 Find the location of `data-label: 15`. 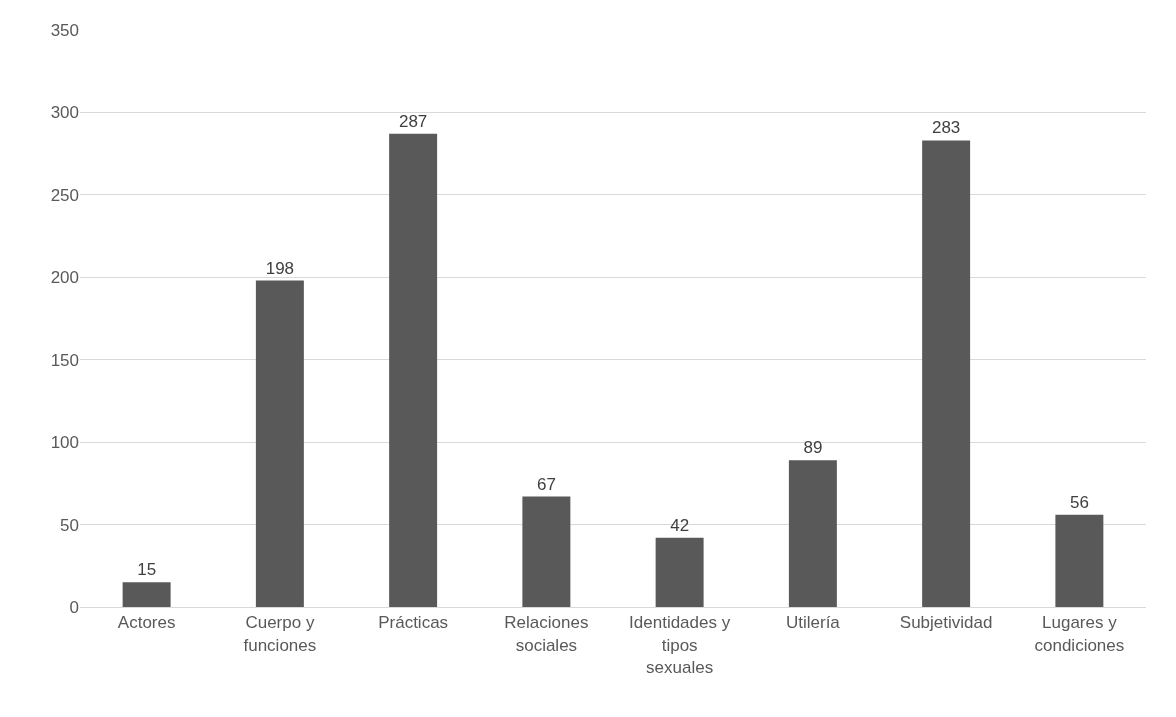

data-label: 15 is located at coordinates (147, 570).